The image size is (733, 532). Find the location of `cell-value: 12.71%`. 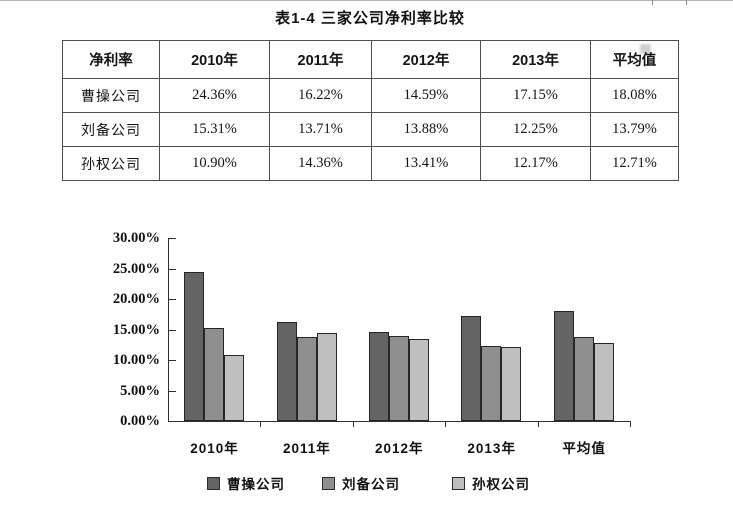

cell-value: 12.71% is located at coordinates (634, 163).